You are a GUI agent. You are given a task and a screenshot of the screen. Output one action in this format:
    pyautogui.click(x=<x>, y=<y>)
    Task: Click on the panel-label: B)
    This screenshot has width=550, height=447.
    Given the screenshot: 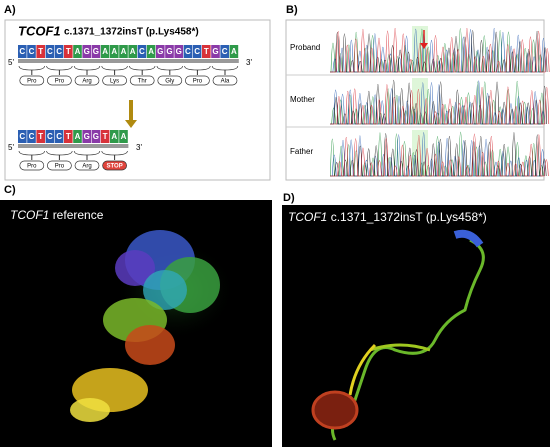 What is the action you would take?
    pyautogui.click(x=292, y=10)
    